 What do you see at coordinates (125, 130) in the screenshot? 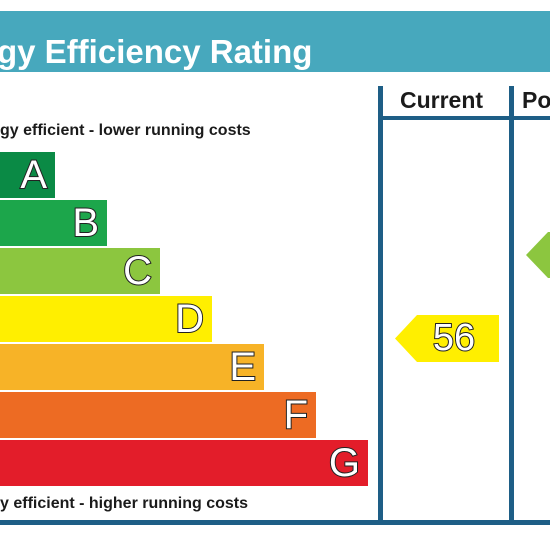
I see `top-note: gy efficient - lower running costs` at bounding box center [125, 130].